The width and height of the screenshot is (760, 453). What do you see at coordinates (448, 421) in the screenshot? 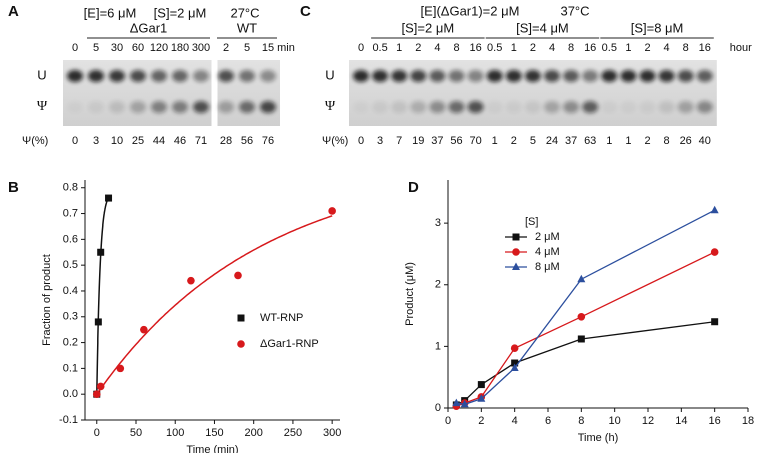
I see `x-tick-label: 0` at bounding box center [448, 421].